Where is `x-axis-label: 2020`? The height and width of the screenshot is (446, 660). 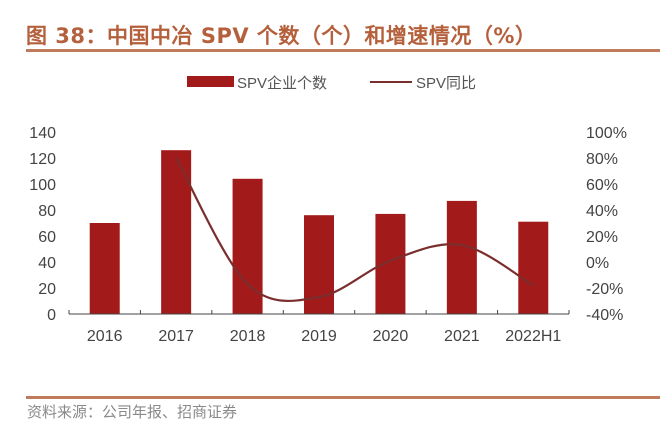
x-axis-label: 2020 is located at coordinates (391, 336).